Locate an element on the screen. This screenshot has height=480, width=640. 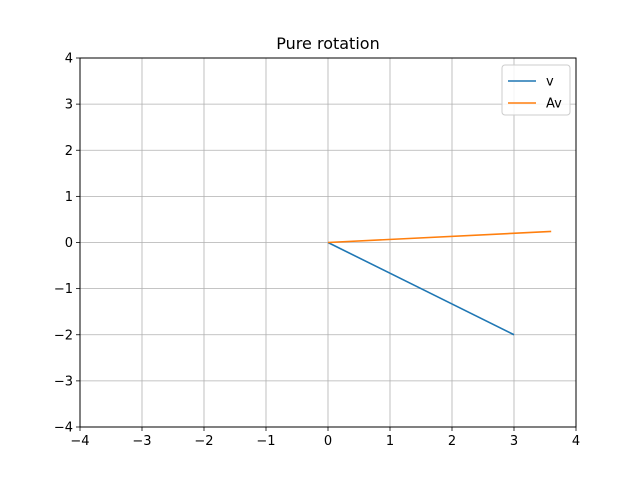
x-tick-label: −1 is located at coordinates (265, 441).